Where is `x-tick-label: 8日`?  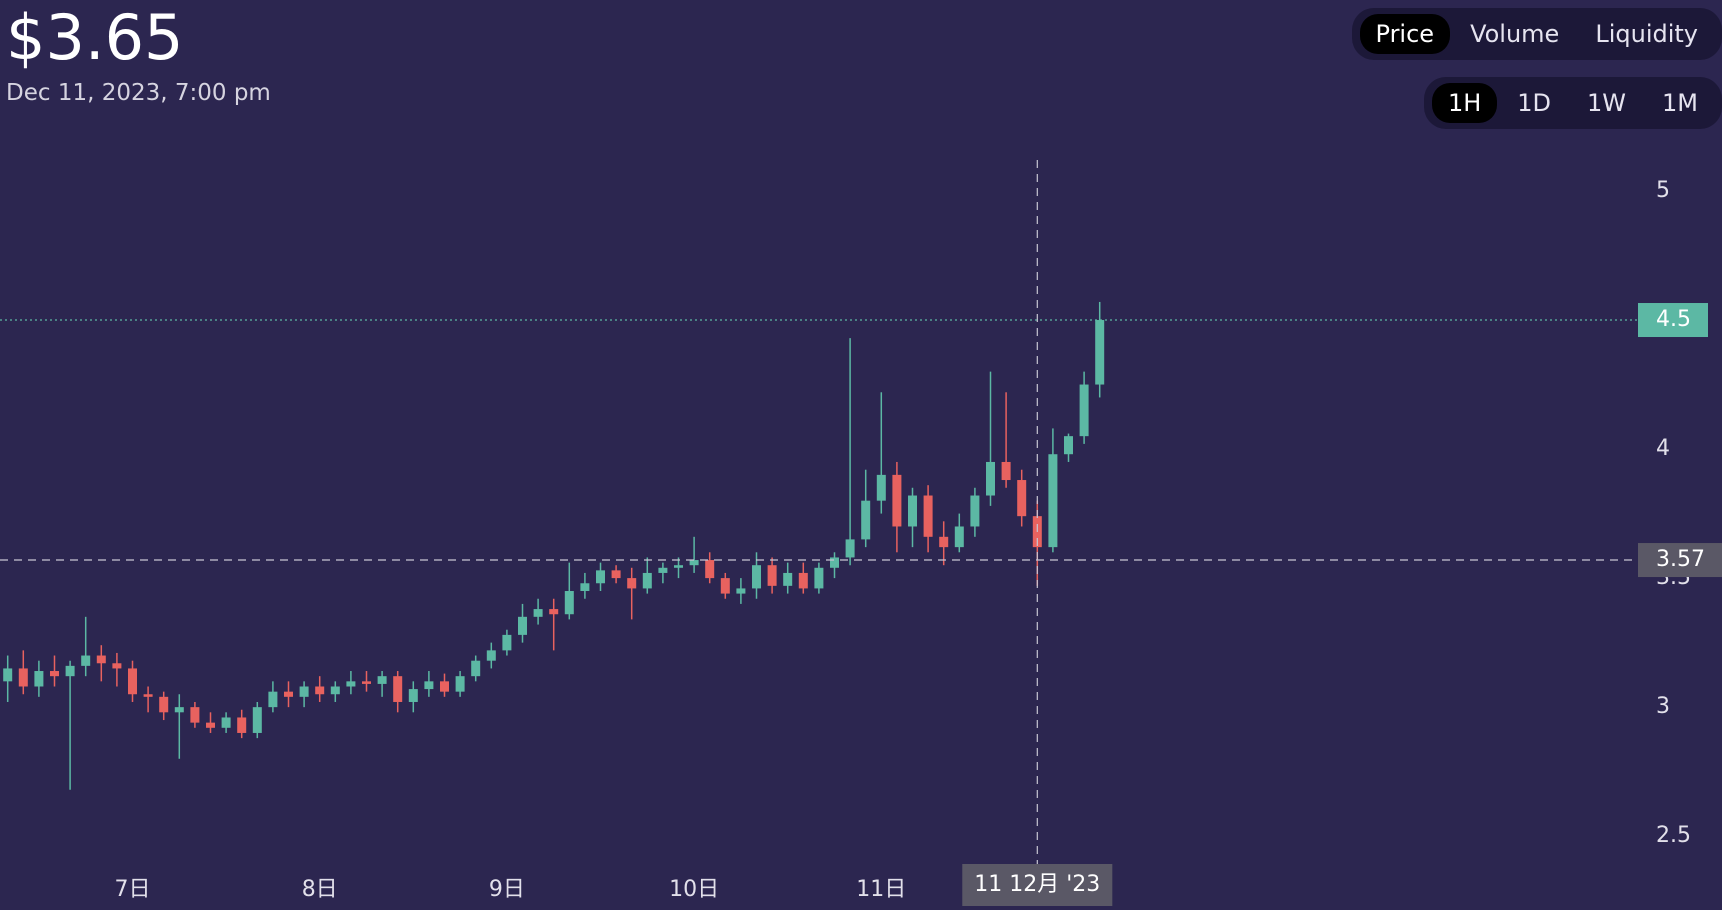
x-tick-label: 8日 is located at coordinates (320, 889).